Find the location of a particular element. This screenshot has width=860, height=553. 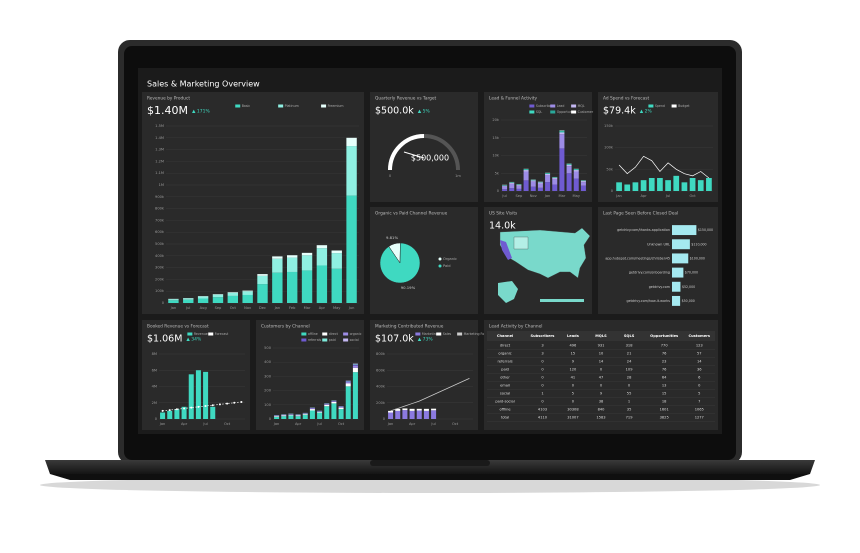

legend-label: Paid is located at coordinates (447, 266).